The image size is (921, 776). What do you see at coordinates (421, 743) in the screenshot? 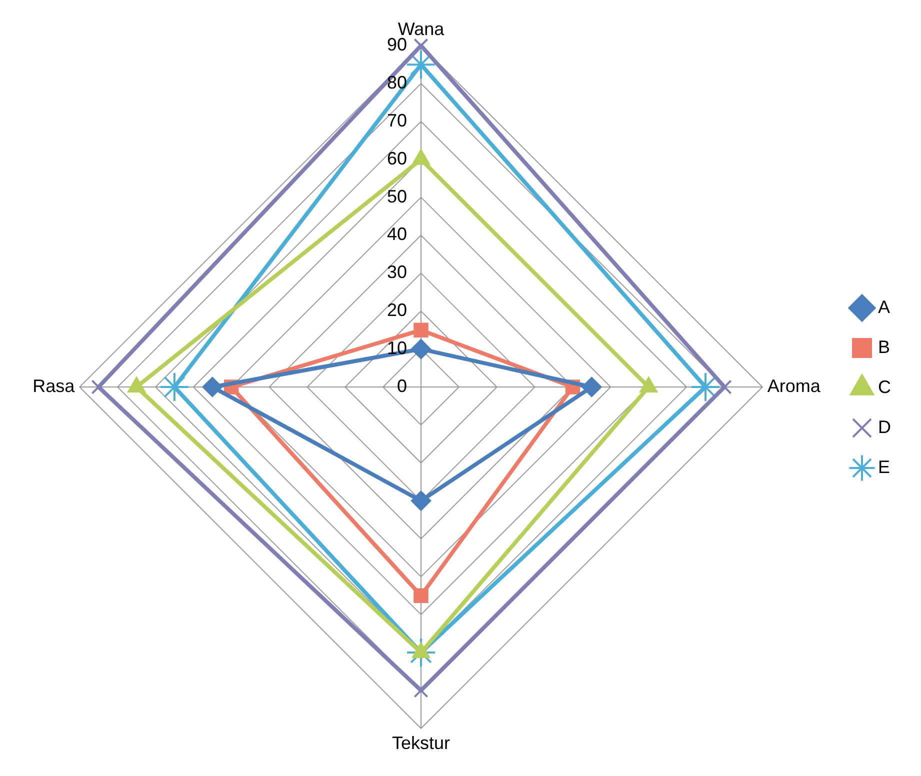
I see `spoke-label: Tekstur` at bounding box center [421, 743].